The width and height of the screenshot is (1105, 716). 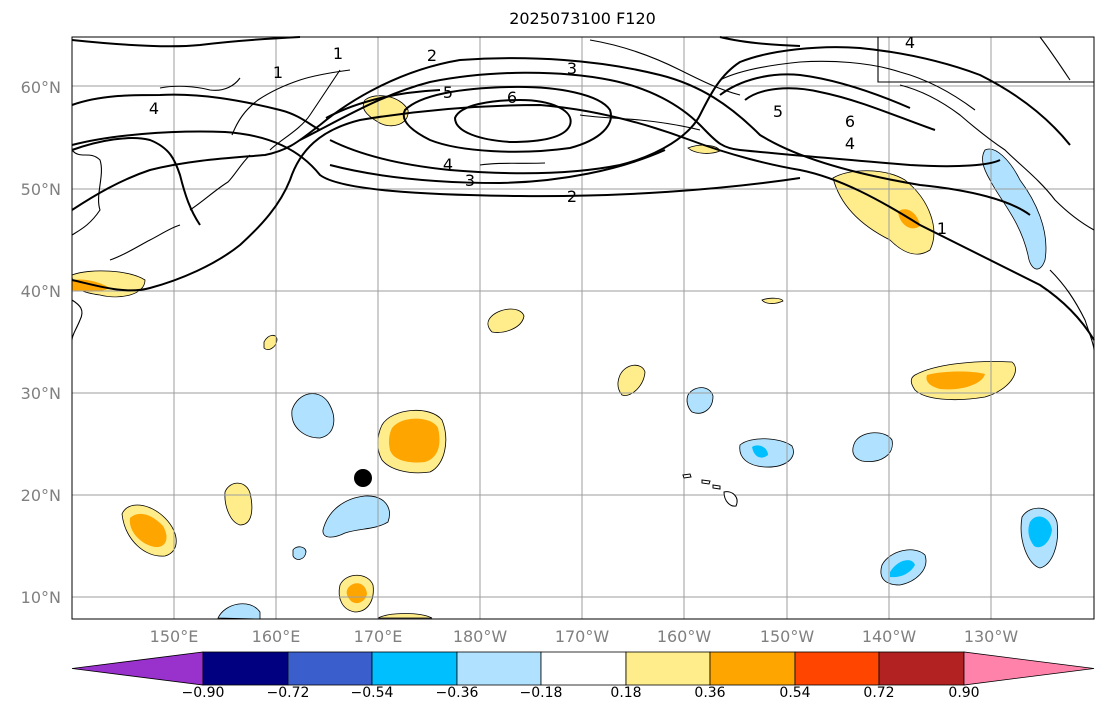 I want to click on colorbar-tick: 0.90, so click(x=963, y=693).